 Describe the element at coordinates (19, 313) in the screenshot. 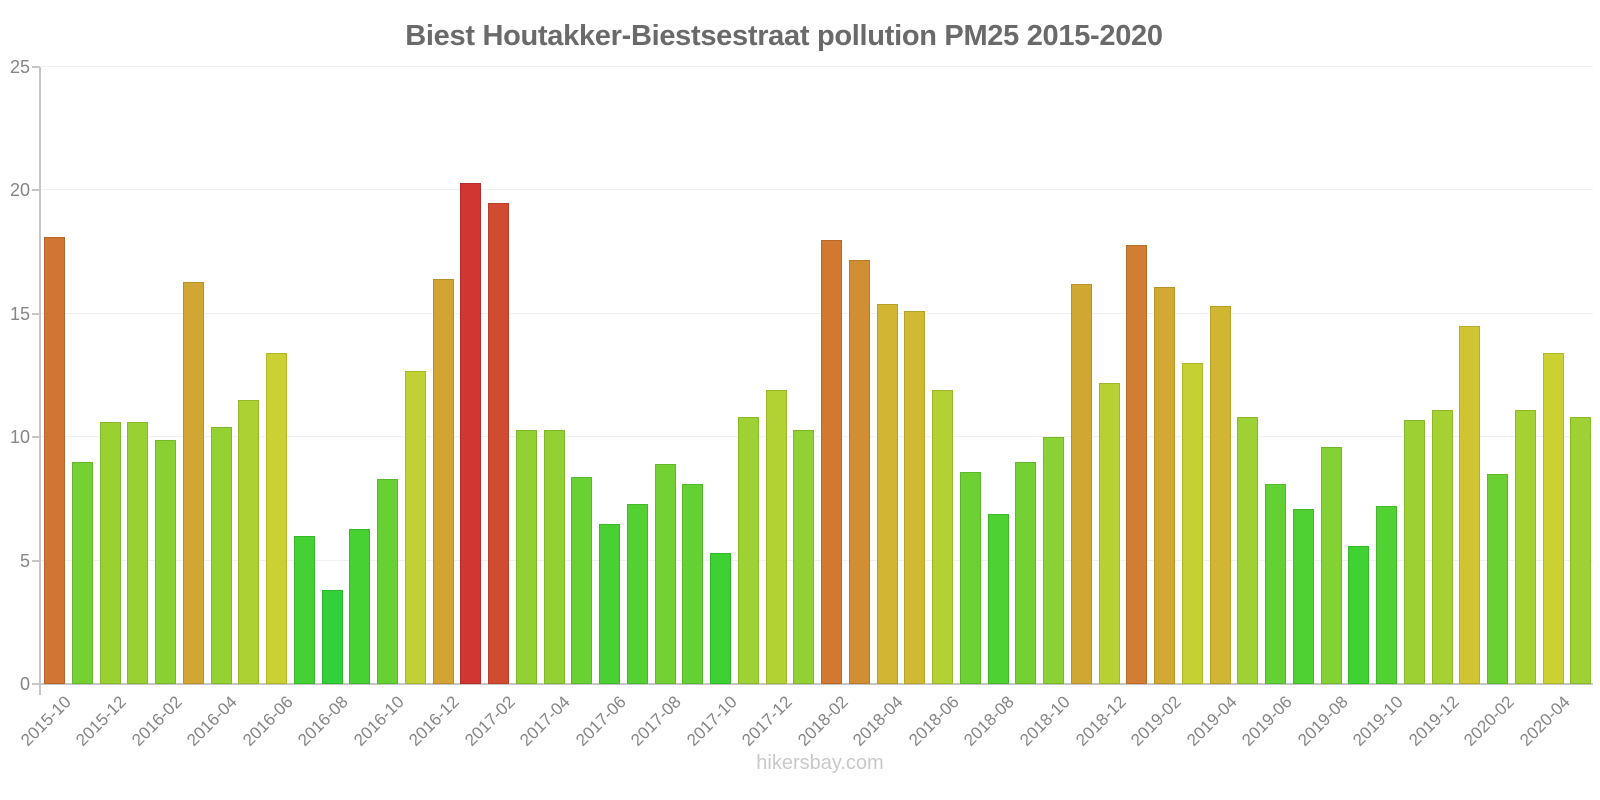

I see `y-tick-label-15: 15` at that location.